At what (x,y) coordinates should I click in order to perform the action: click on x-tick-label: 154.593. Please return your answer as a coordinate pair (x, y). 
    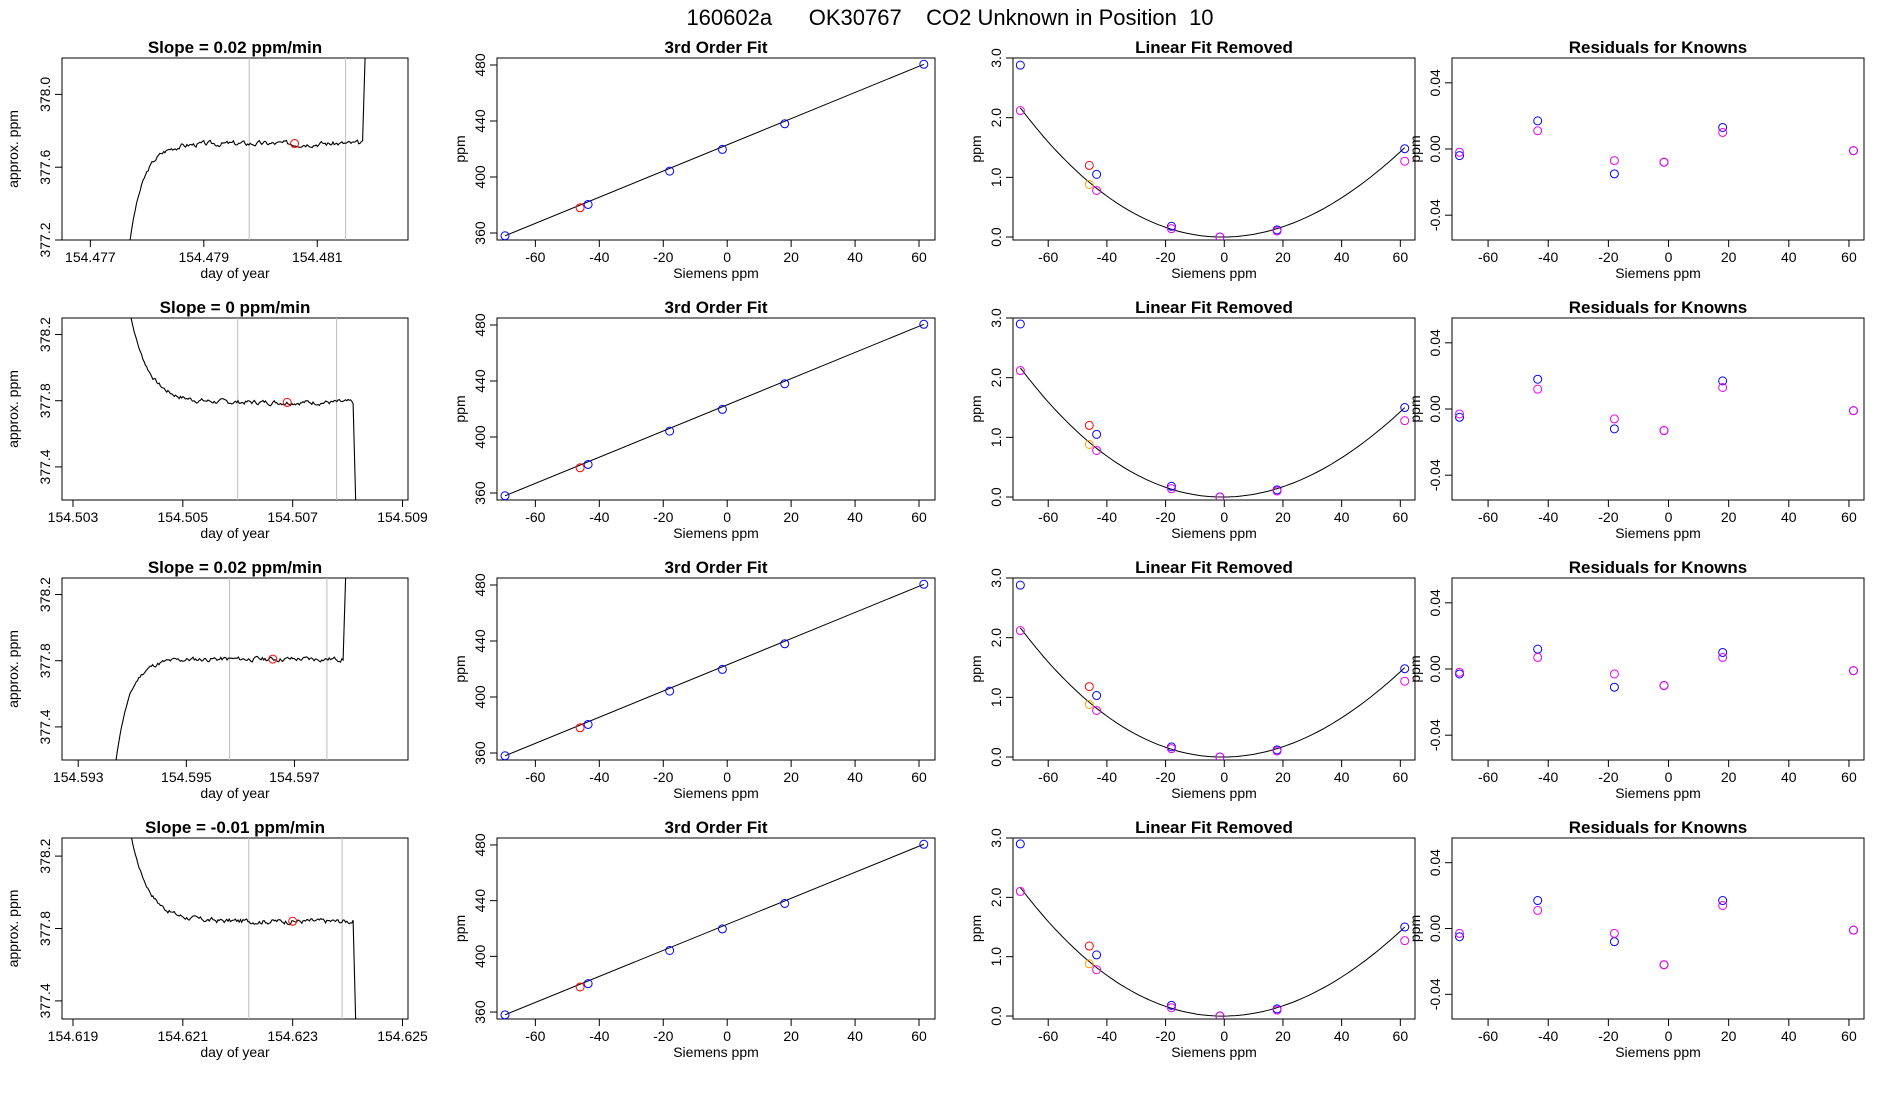
    Looking at the image, I should click on (78, 777).